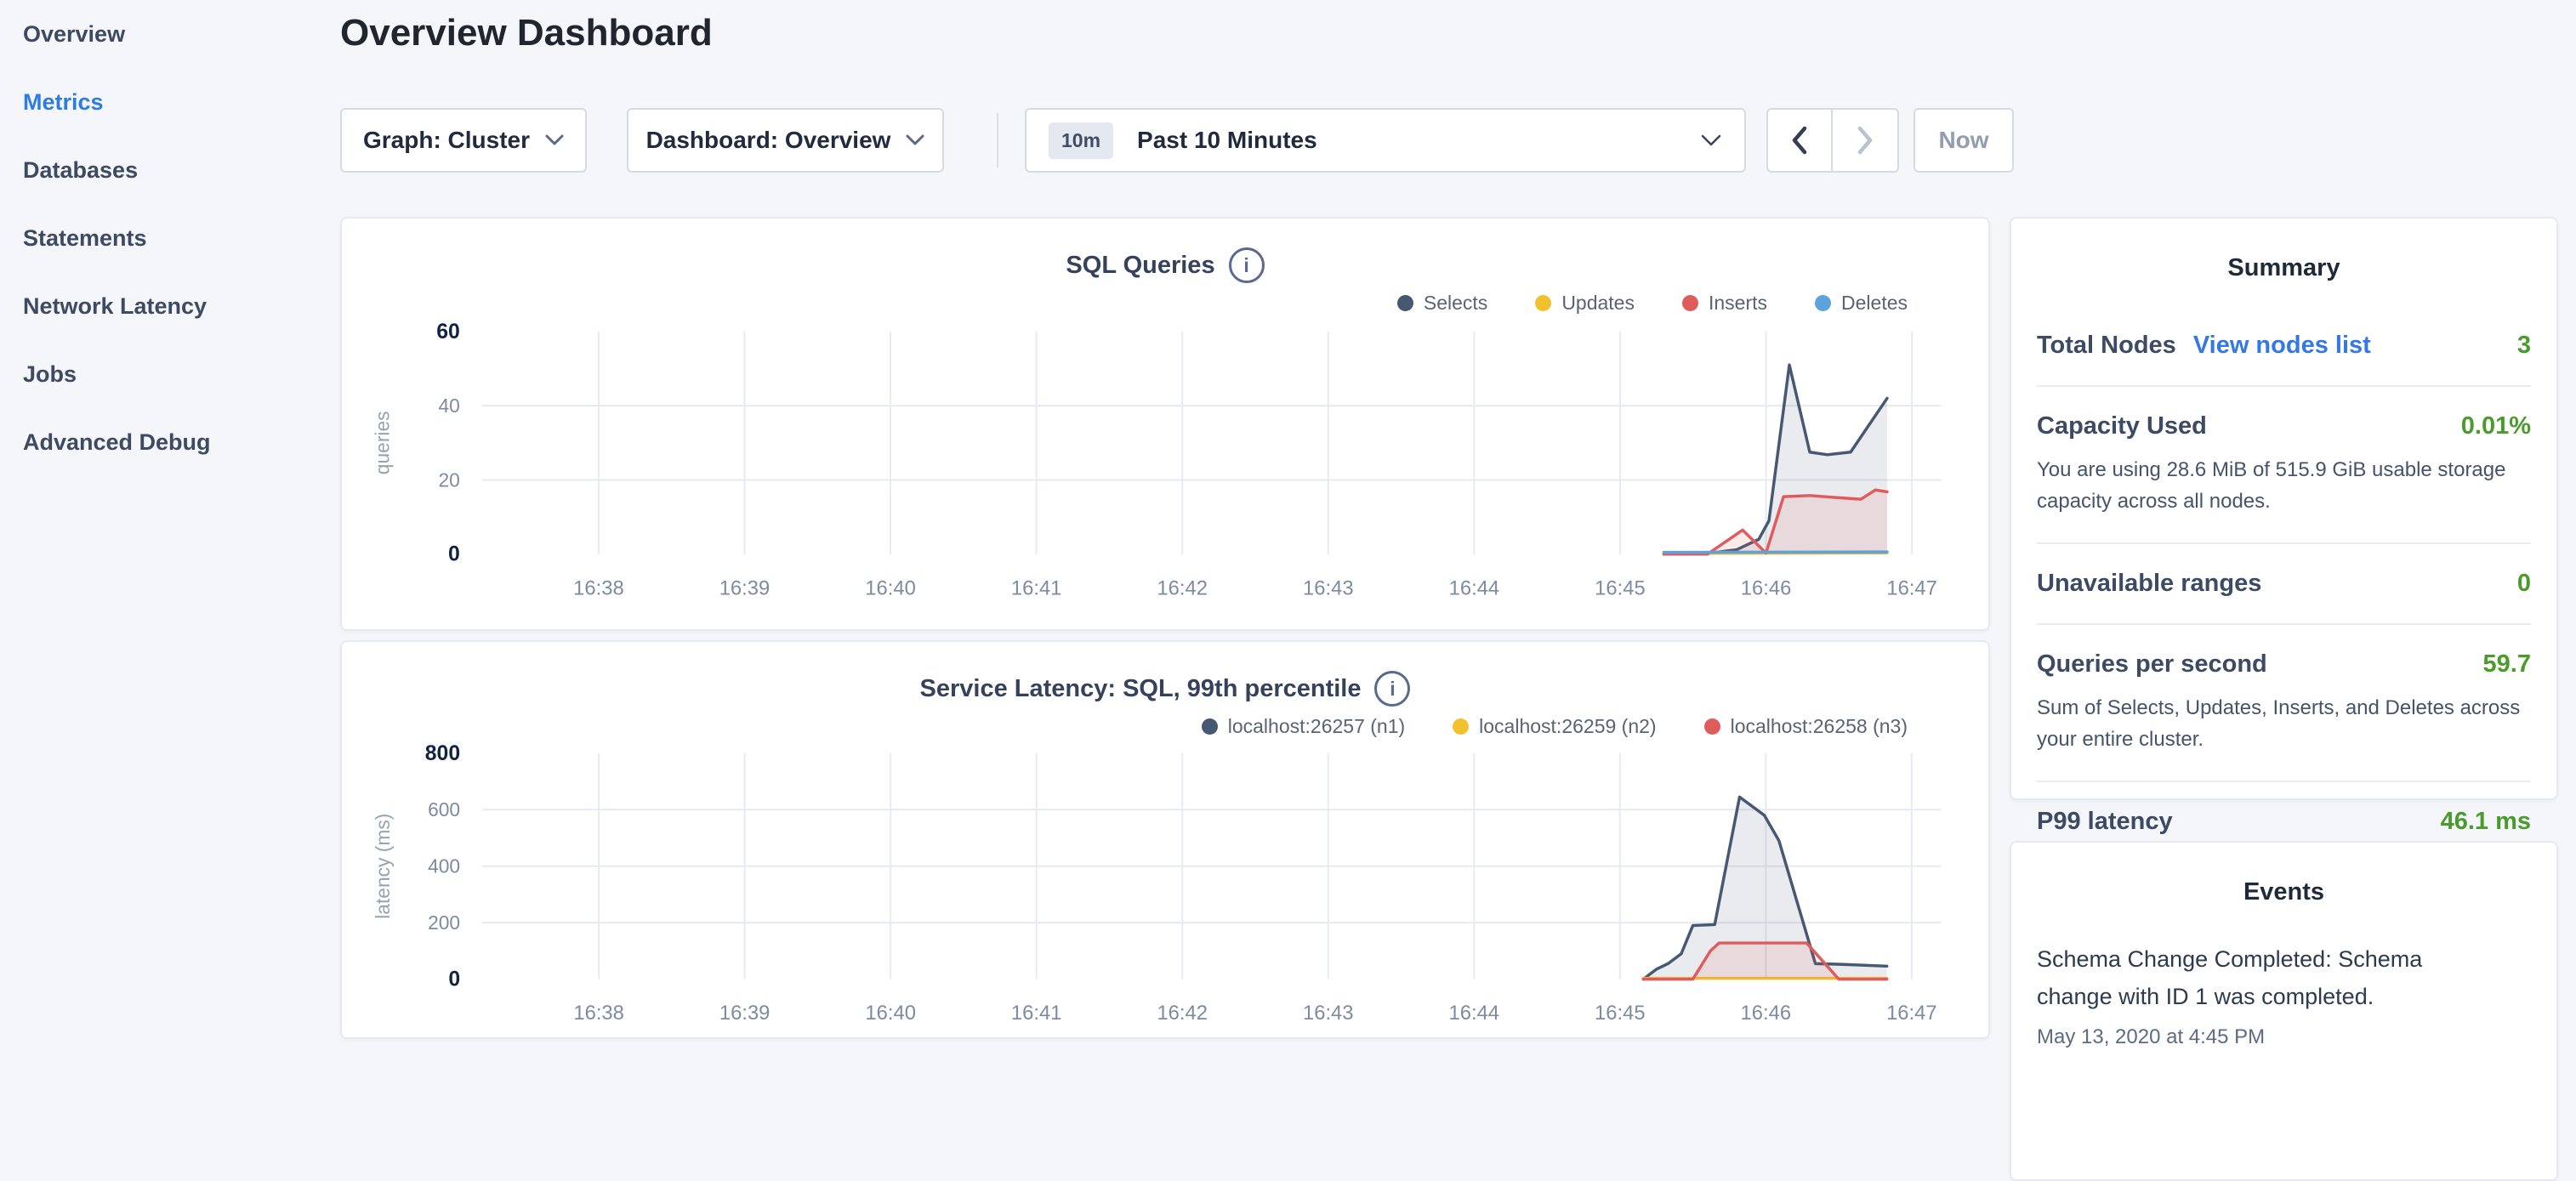  I want to click on dashboard-dropdown: Dashboard: Overview, so click(785, 140).